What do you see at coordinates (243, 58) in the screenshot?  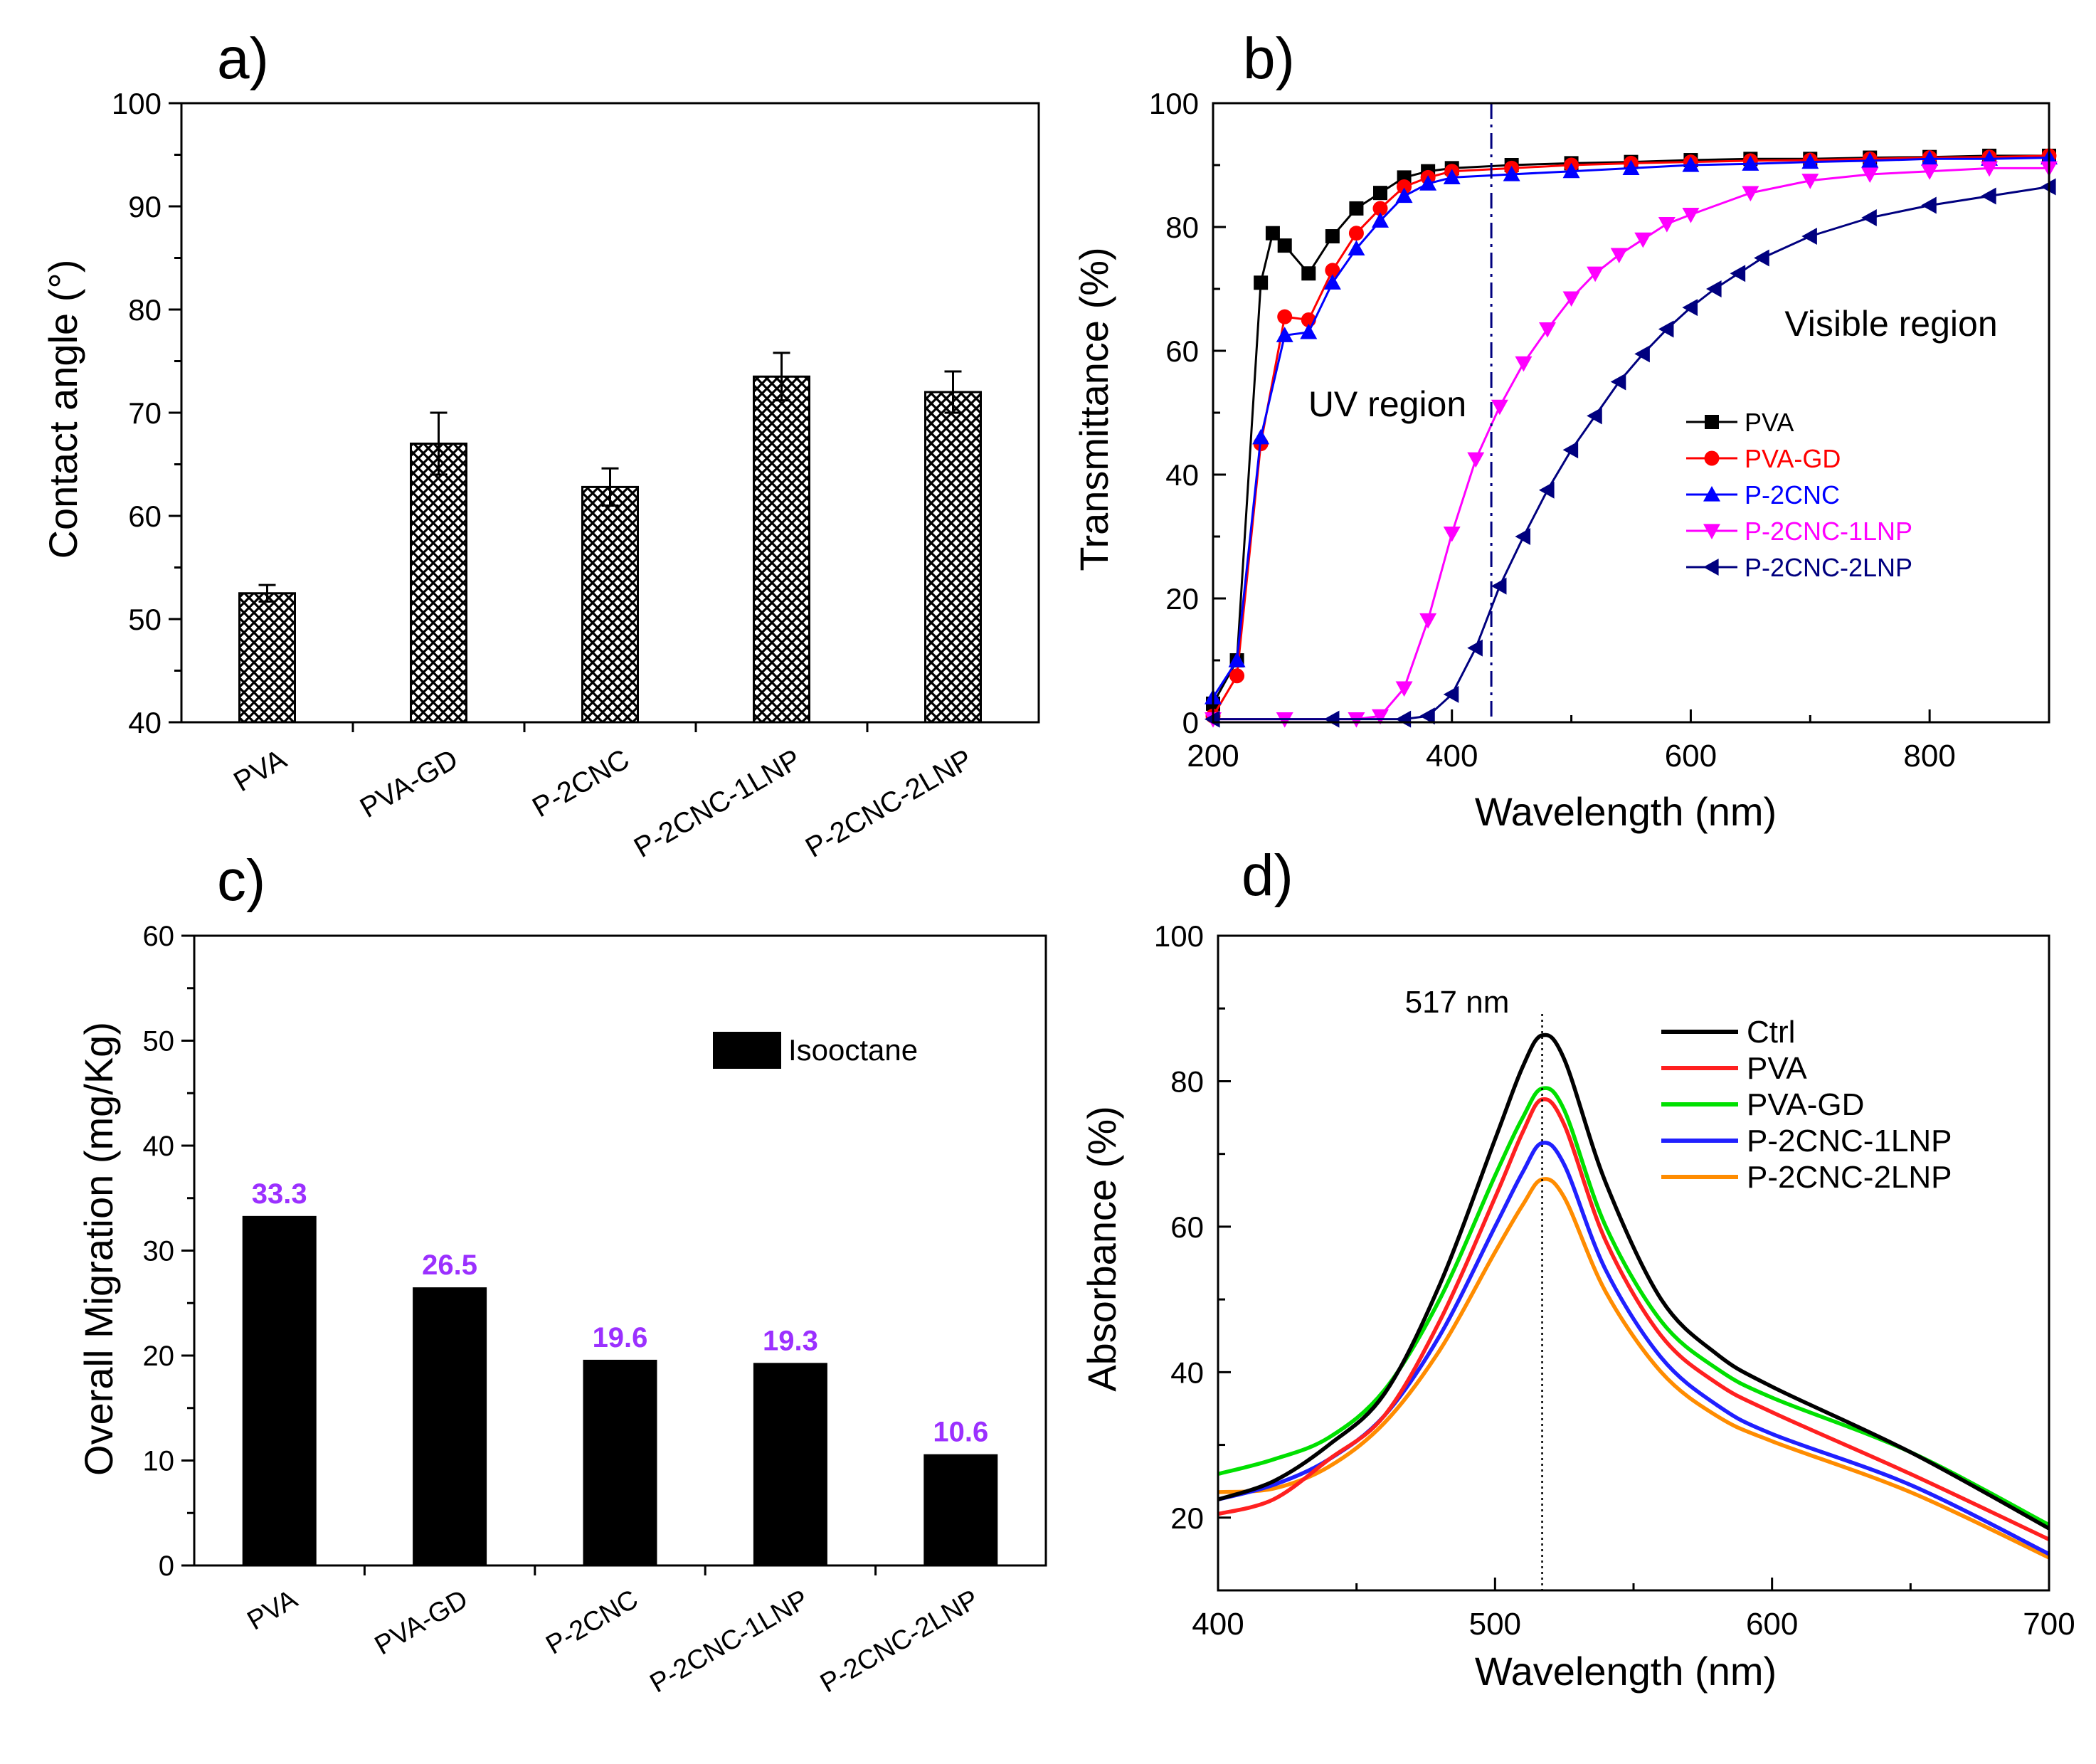 I see `panel-label-a: a)` at bounding box center [243, 58].